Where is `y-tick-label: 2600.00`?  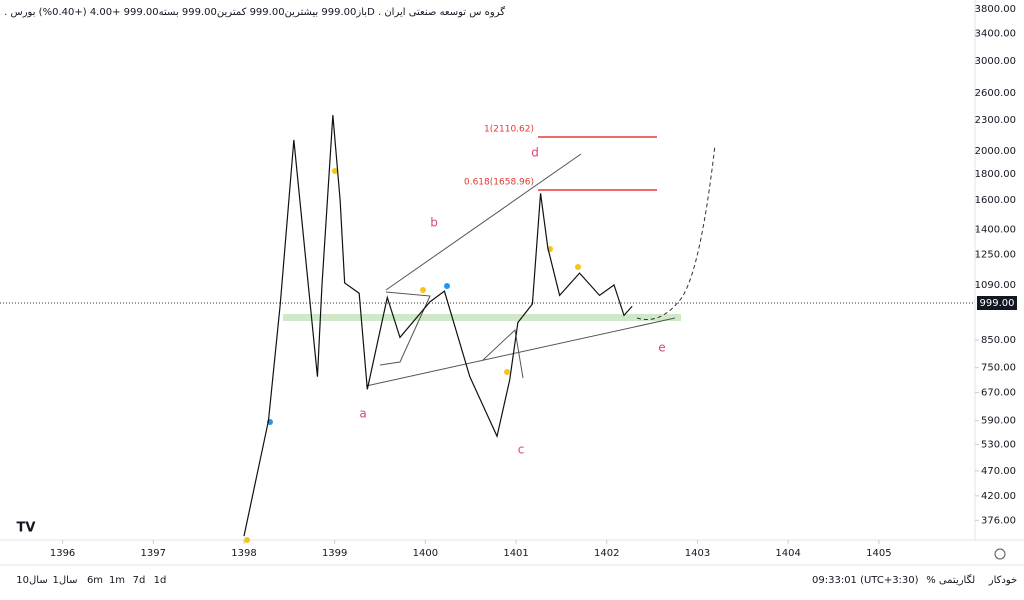 y-tick-label: 2600.00 is located at coordinates (995, 93).